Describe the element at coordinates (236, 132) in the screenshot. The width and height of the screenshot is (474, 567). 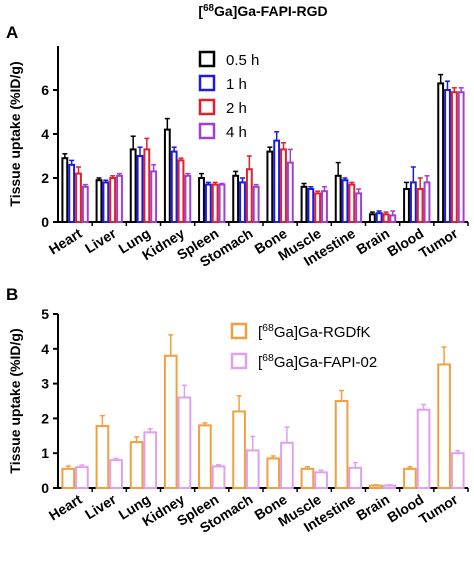
I see `legend-label: 4 h` at that location.